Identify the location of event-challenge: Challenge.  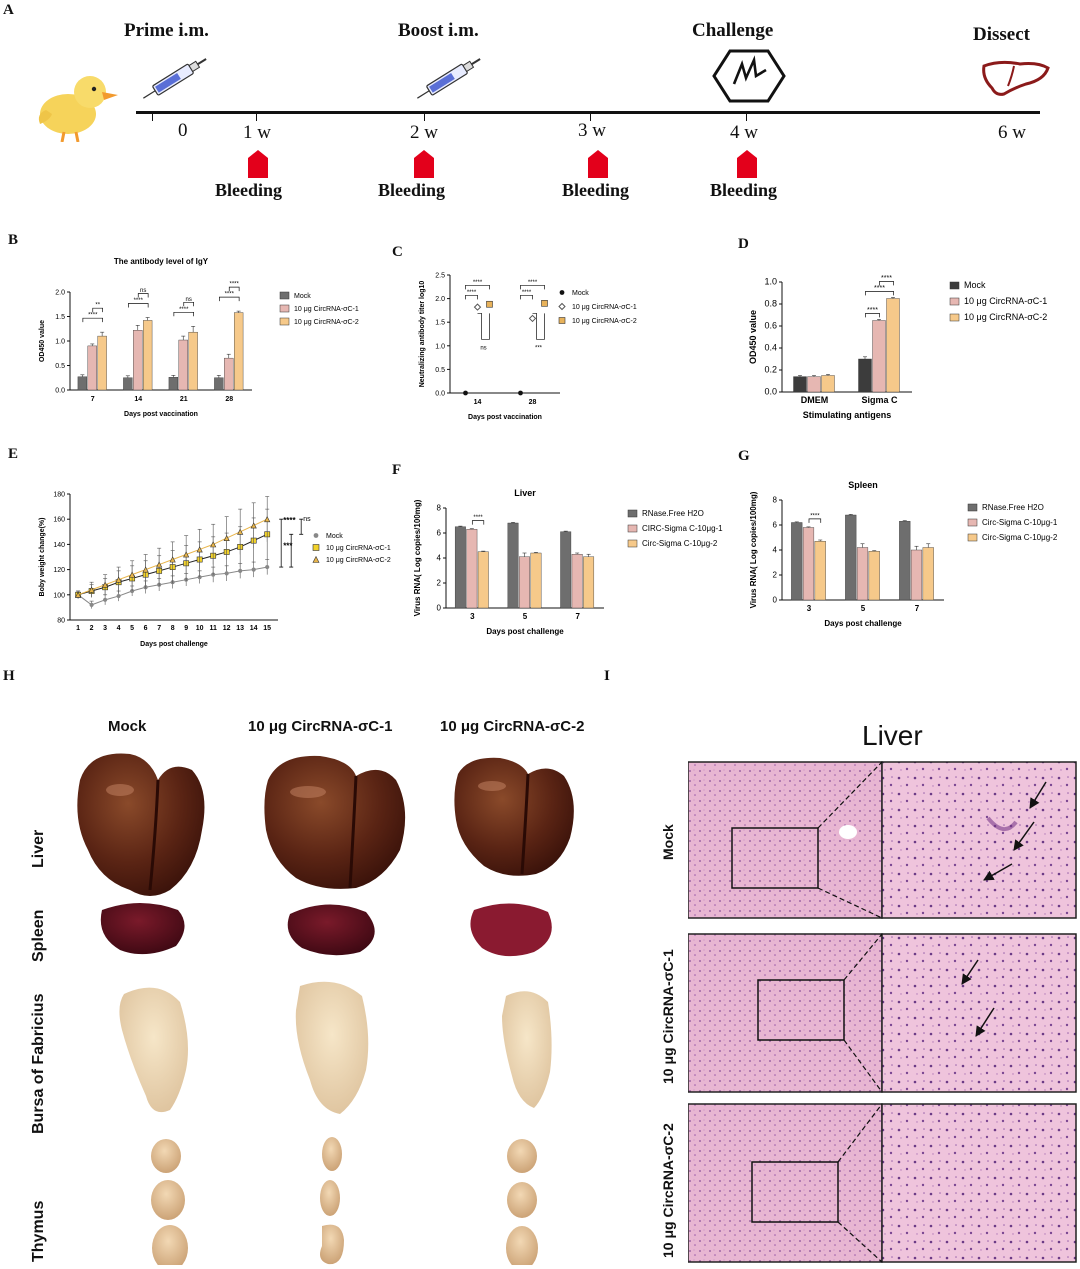
(733, 30).